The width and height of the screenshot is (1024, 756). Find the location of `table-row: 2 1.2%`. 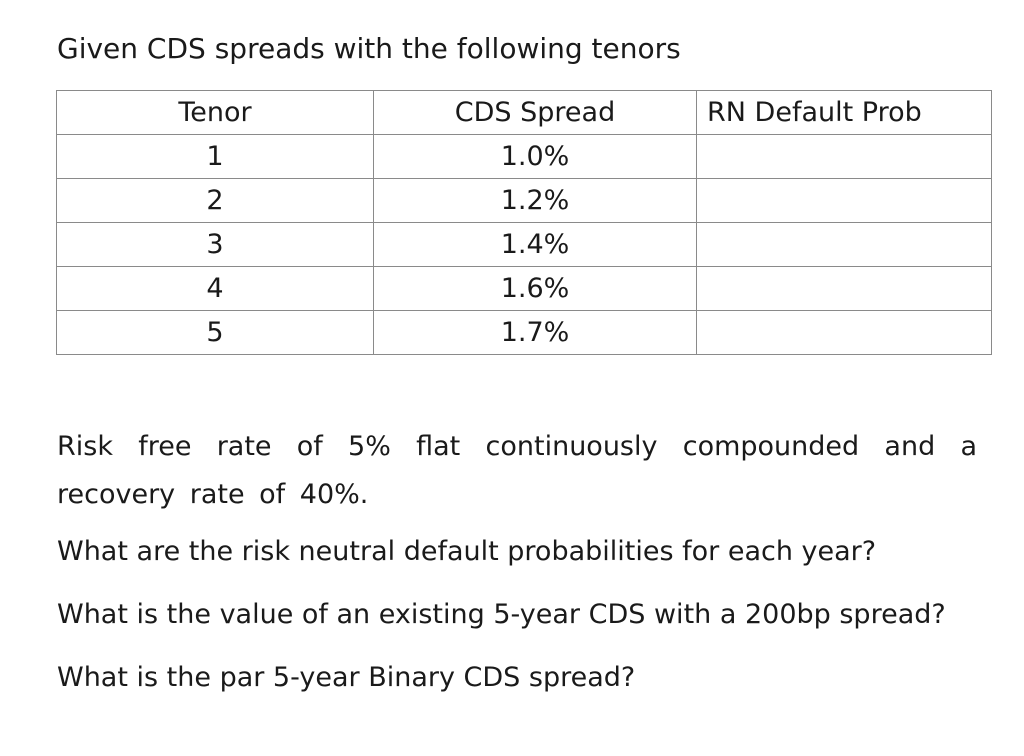

table-row: 2 1.2% is located at coordinates (524, 200).